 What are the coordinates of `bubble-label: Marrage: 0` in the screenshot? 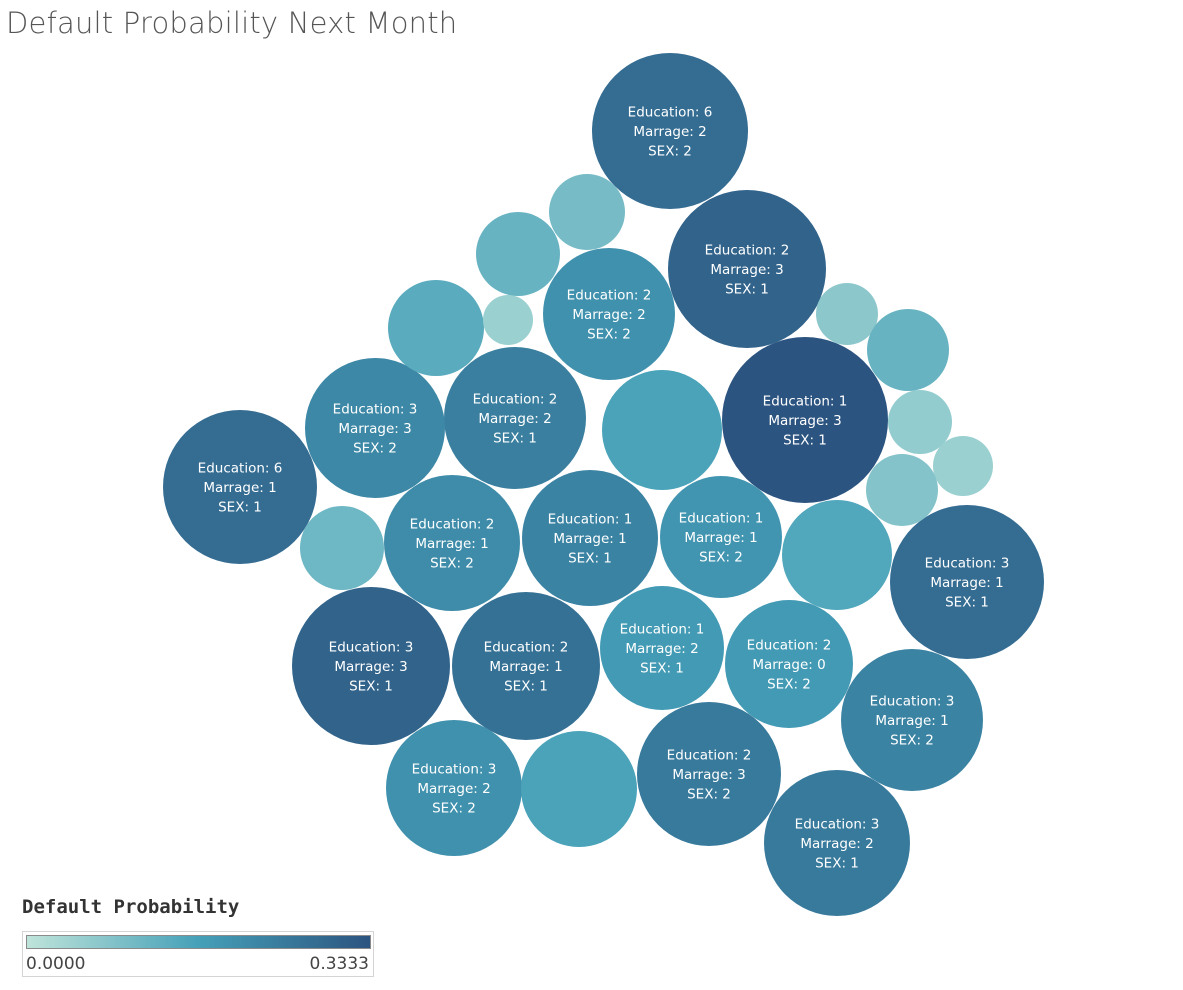 It's located at (788, 665).